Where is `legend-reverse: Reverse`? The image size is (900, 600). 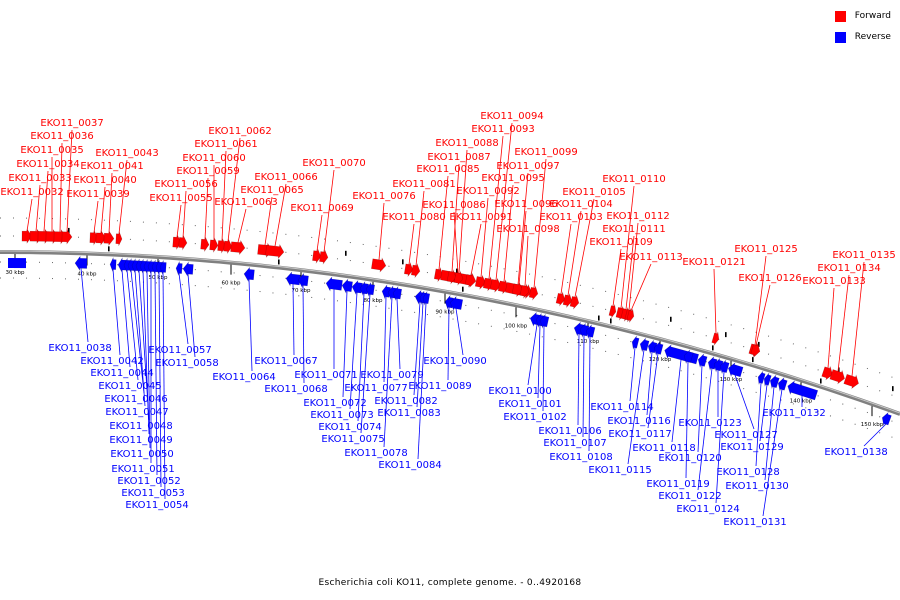
legend-reverse: Reverse is located at coordinates (862, 37).